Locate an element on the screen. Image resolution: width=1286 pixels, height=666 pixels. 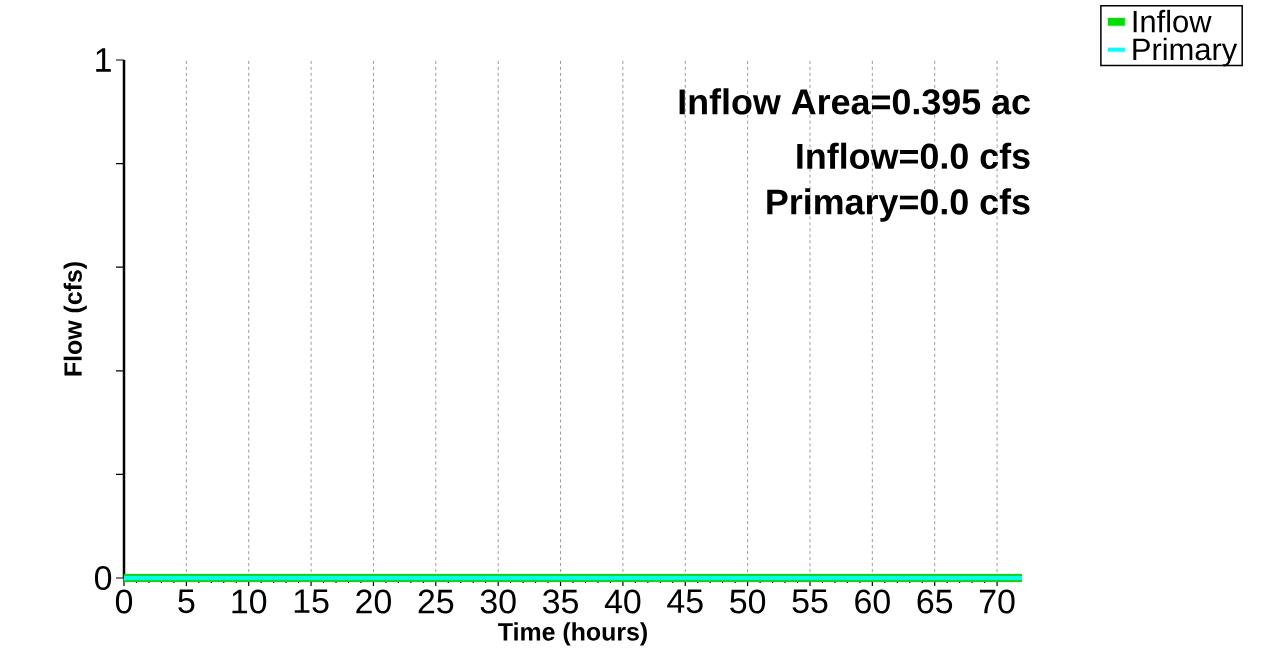
x-tick-label: 30 is located at coordinates (498, 601).